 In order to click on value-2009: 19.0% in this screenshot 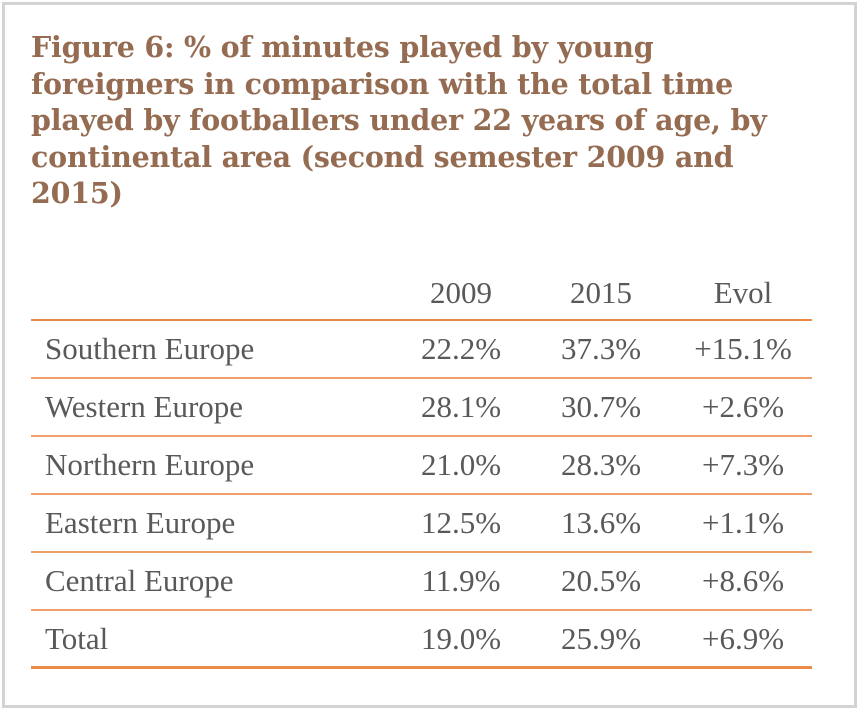, I will do `click(461, 638)`.